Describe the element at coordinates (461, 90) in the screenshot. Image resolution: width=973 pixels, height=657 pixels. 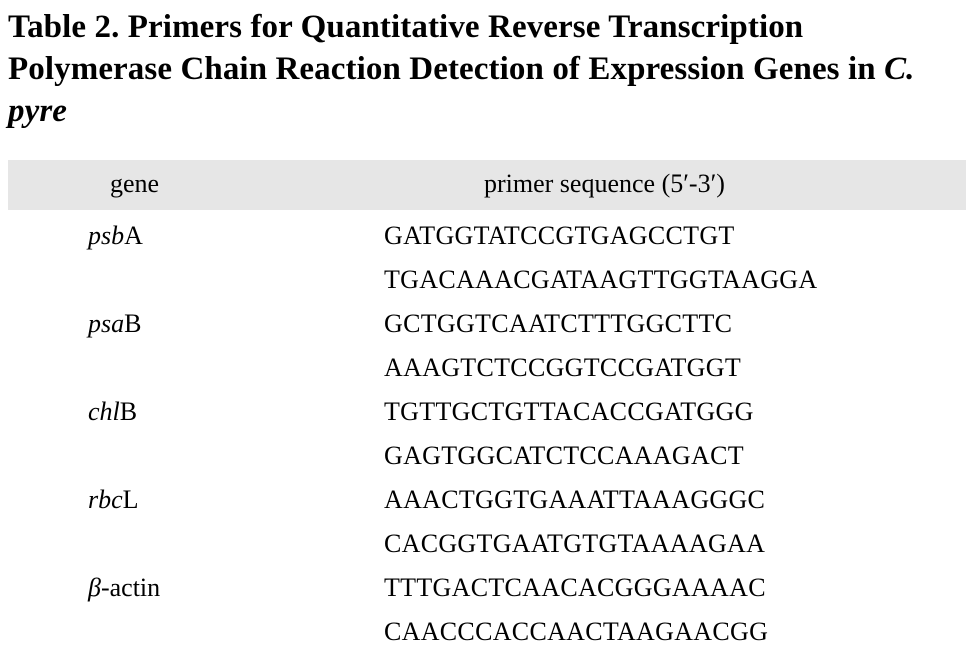
I see `caption-species: C. pyre` at that location.